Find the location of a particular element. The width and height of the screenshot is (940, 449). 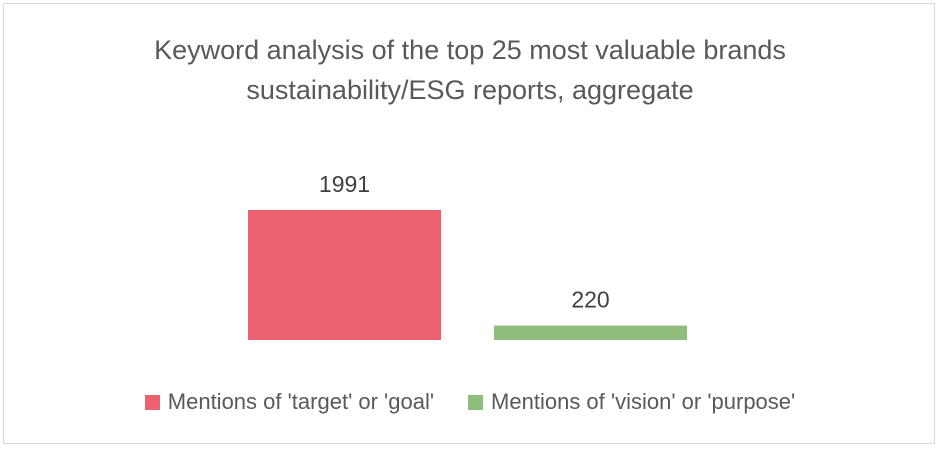

data-label-vision-purpose: 220 is located at coordinates (590, 300).